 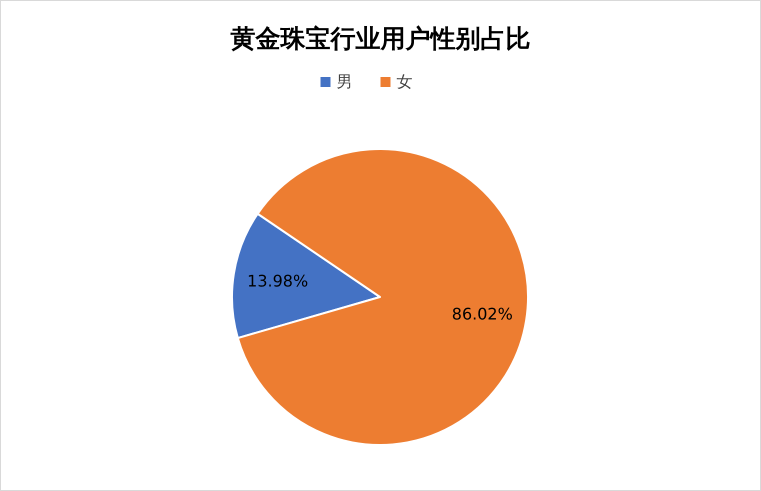 What do you see at coordinates (404, 81) in the screenshot?
I see `legend-label: 女` at bounding box center [404, 81].